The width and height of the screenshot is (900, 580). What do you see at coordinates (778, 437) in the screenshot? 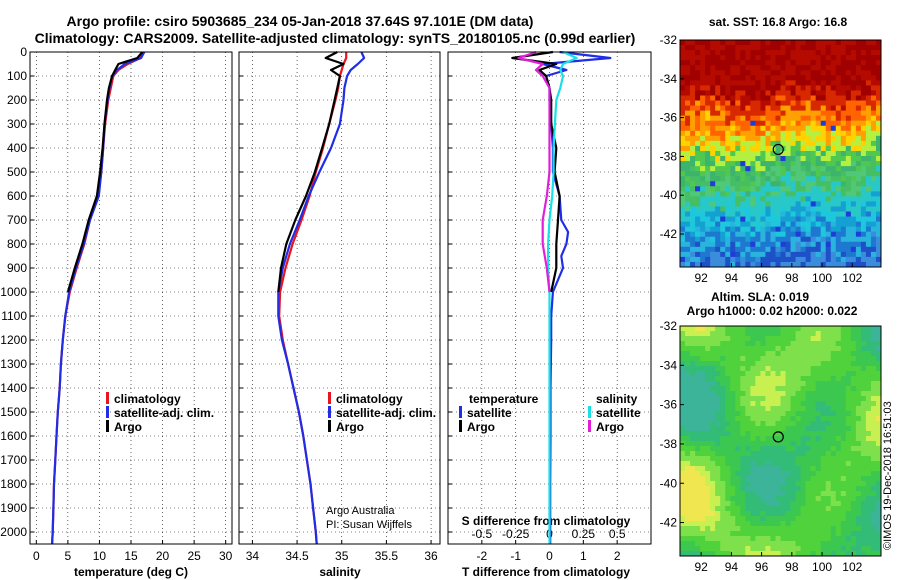
I see `argo-position-marker` at bounding box center [778, 437].